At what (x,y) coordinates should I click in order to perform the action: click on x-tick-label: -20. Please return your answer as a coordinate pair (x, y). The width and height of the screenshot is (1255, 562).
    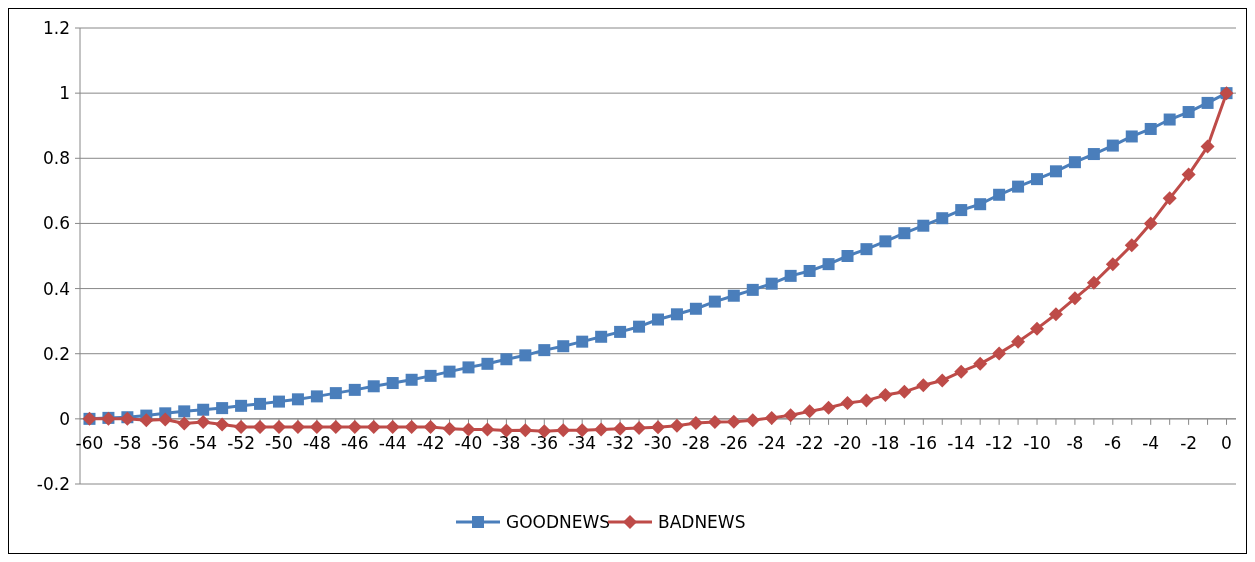
    Looking at the image, I should click on (847, 442).